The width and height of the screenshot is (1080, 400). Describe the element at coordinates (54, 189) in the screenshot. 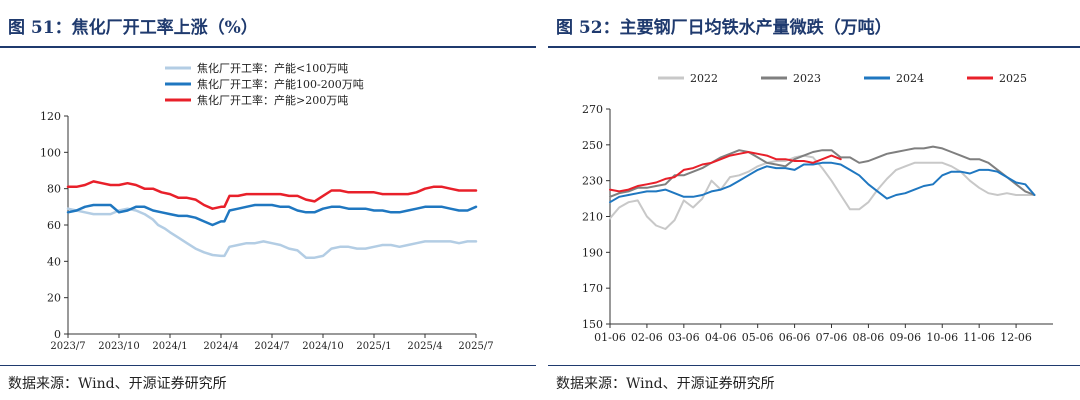

I see `y-tick-label: 80` at that location.